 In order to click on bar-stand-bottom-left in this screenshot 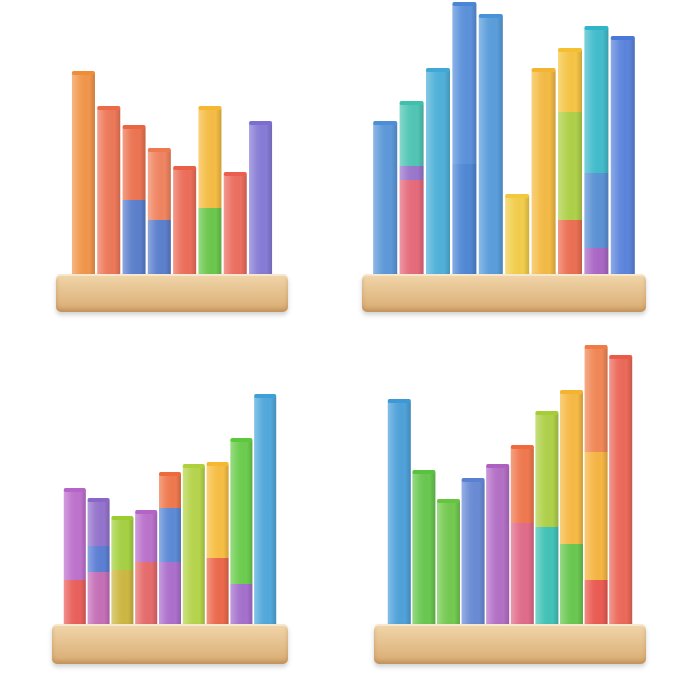, I will do `click(170, 526)`.